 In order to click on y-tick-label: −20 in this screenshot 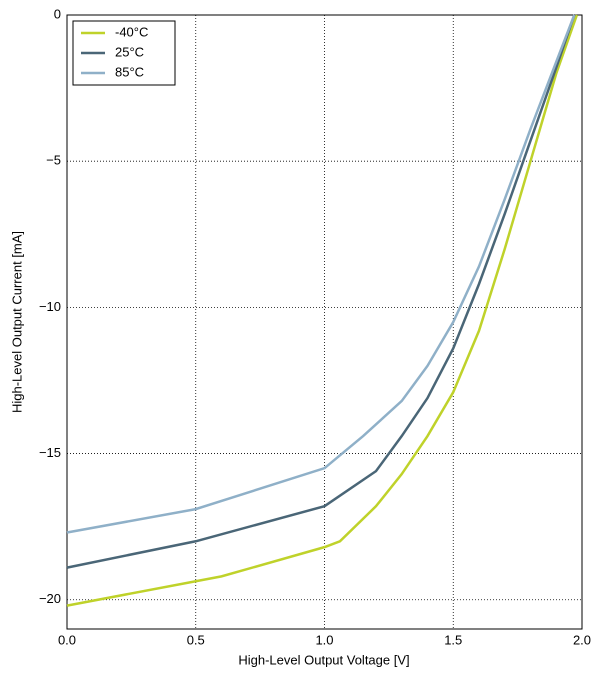, I will do `click(50, 598)`.